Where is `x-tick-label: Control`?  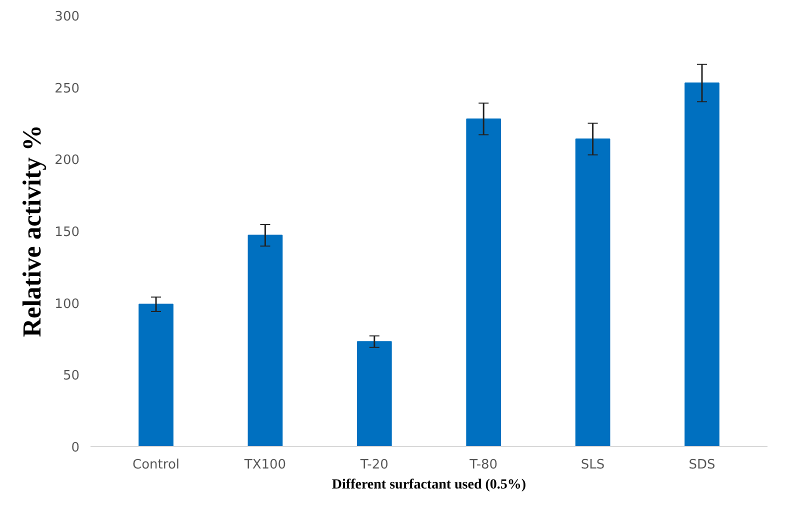
x-tick-label: Control is located at coordinates (156, 465).